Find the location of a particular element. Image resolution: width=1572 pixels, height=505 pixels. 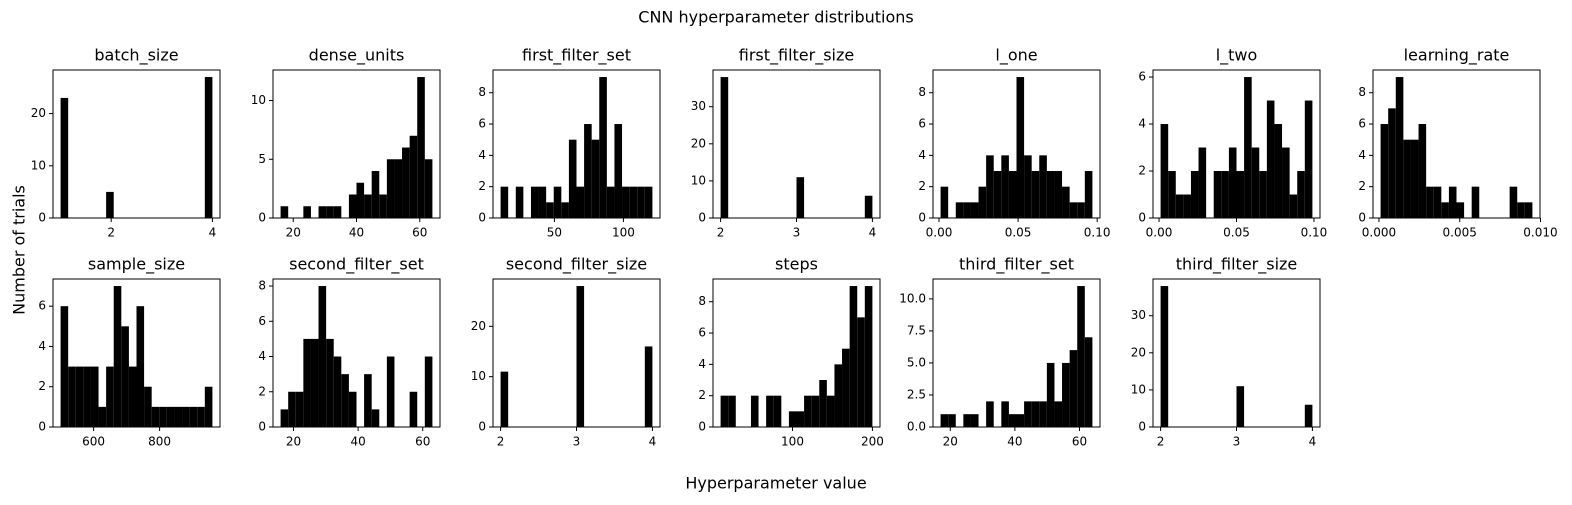

subplot: 0.00 0.05 0.10 0 2 4 6 l_two is located at coordinates (1232, 143).